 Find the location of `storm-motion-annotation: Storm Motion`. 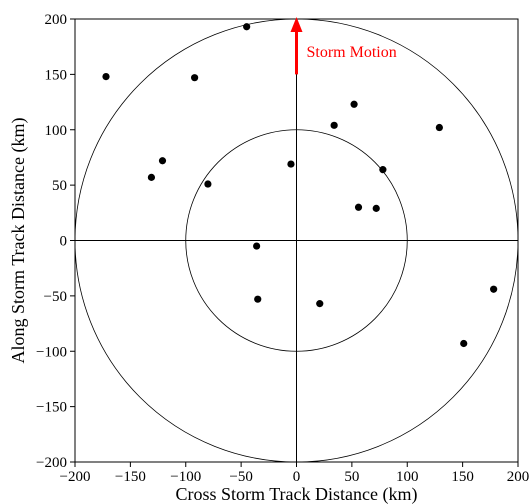

storm-motion-annotation: Storm Motion is located at coordinates (343, 46).